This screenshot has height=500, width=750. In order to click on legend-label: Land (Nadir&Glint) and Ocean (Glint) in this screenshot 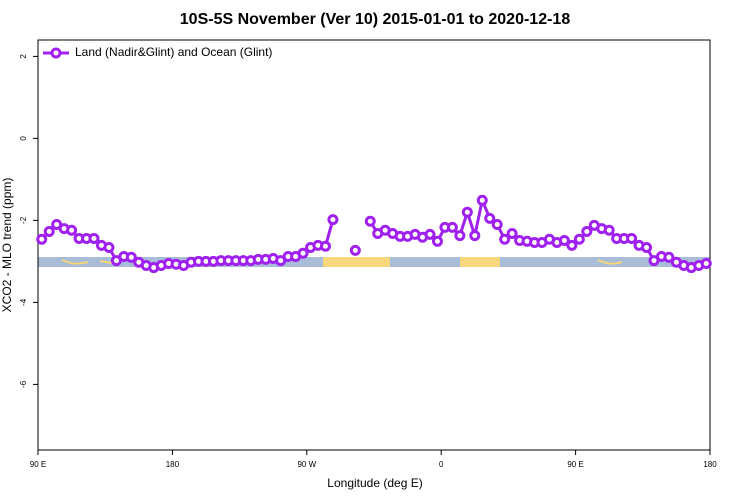, I will do `click(173, 52)`.